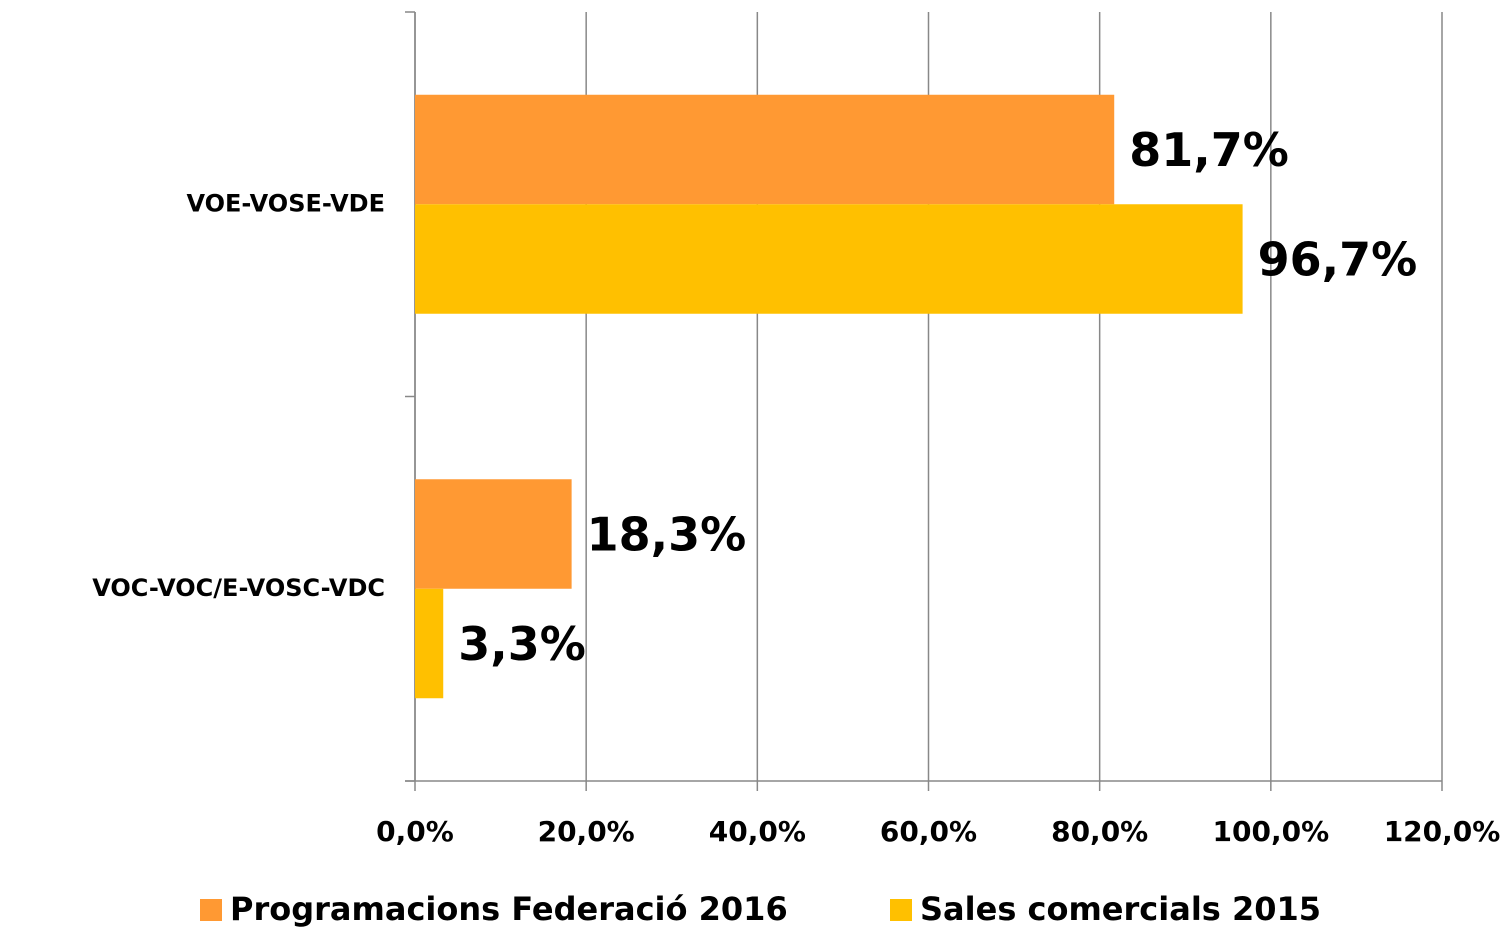 This screenshot has width=1511, height=934. Describe the element at coordinates (1120, 909) in the screenshot. I see `legend-label: Sales comercials 2015` at that location.